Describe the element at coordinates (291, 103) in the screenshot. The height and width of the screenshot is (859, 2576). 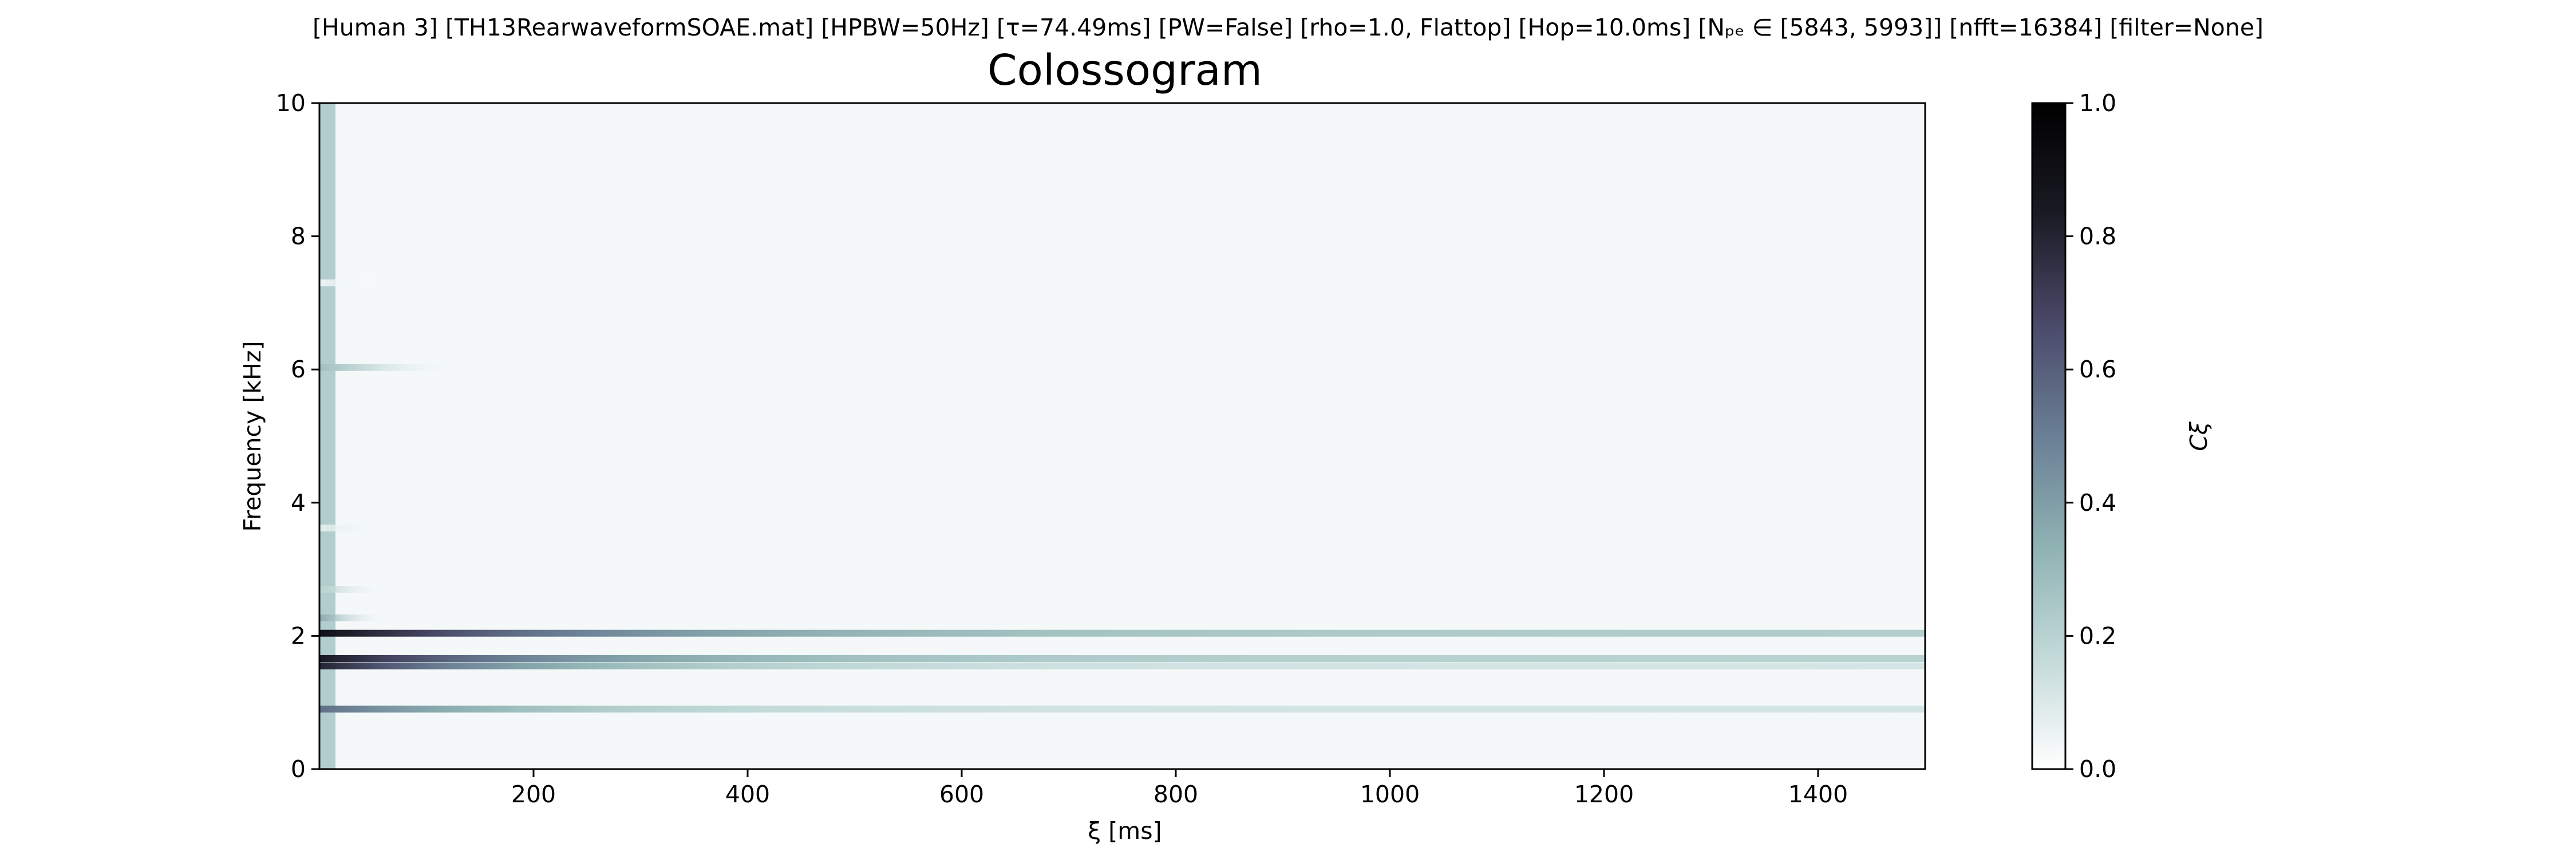
I see `y-tick-label: 10` at that location.